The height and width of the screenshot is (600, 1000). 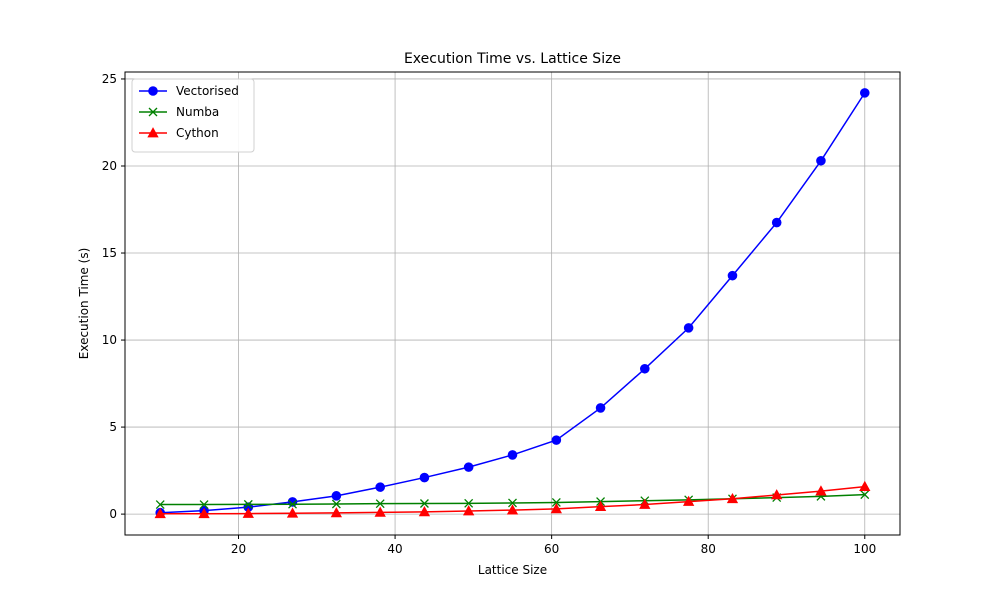 What do you see at coordinates (113, 514) in the screenshot?
I see `y-tick-label: 0` at bounding box center [113, 514].